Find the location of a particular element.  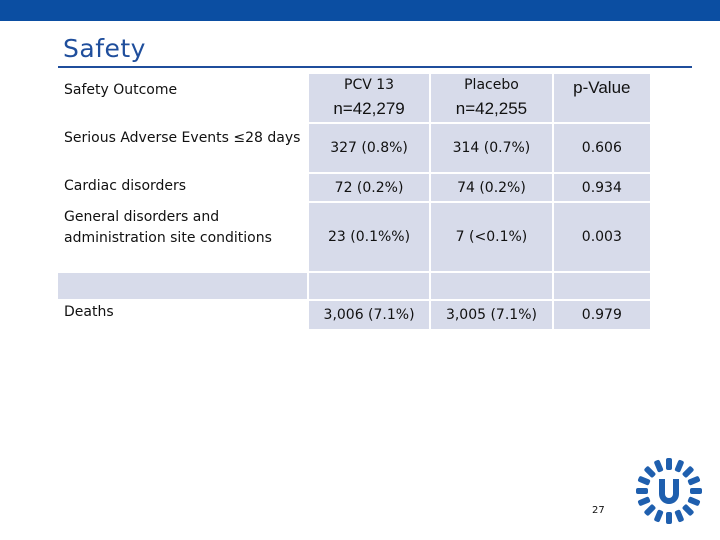

pvalue-cell: 0.979 is located at coordinates (601, 315).